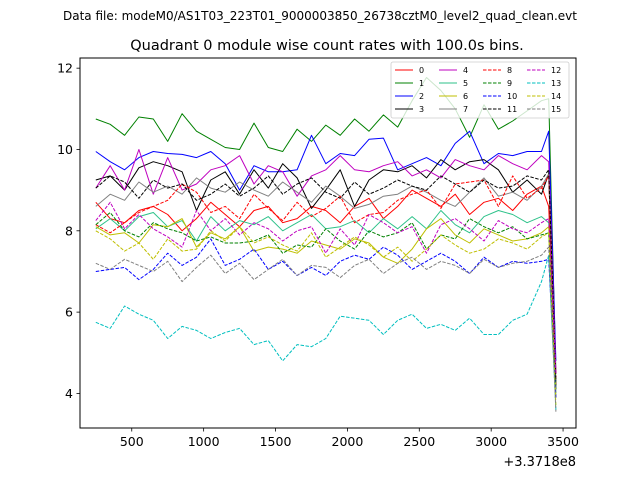  What do you see at coordinates (556, 83) in the screenshot?
I see `legend-label-13: 13` at bounding box center [556, 83].